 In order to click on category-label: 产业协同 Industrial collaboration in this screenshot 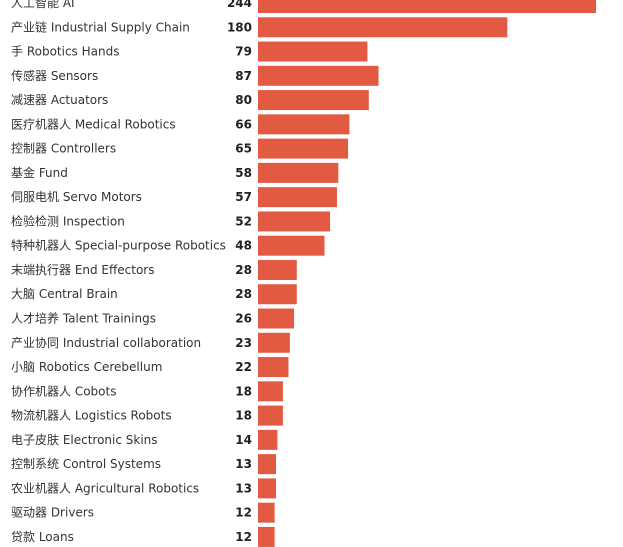, I will do `click(106, 342)`.